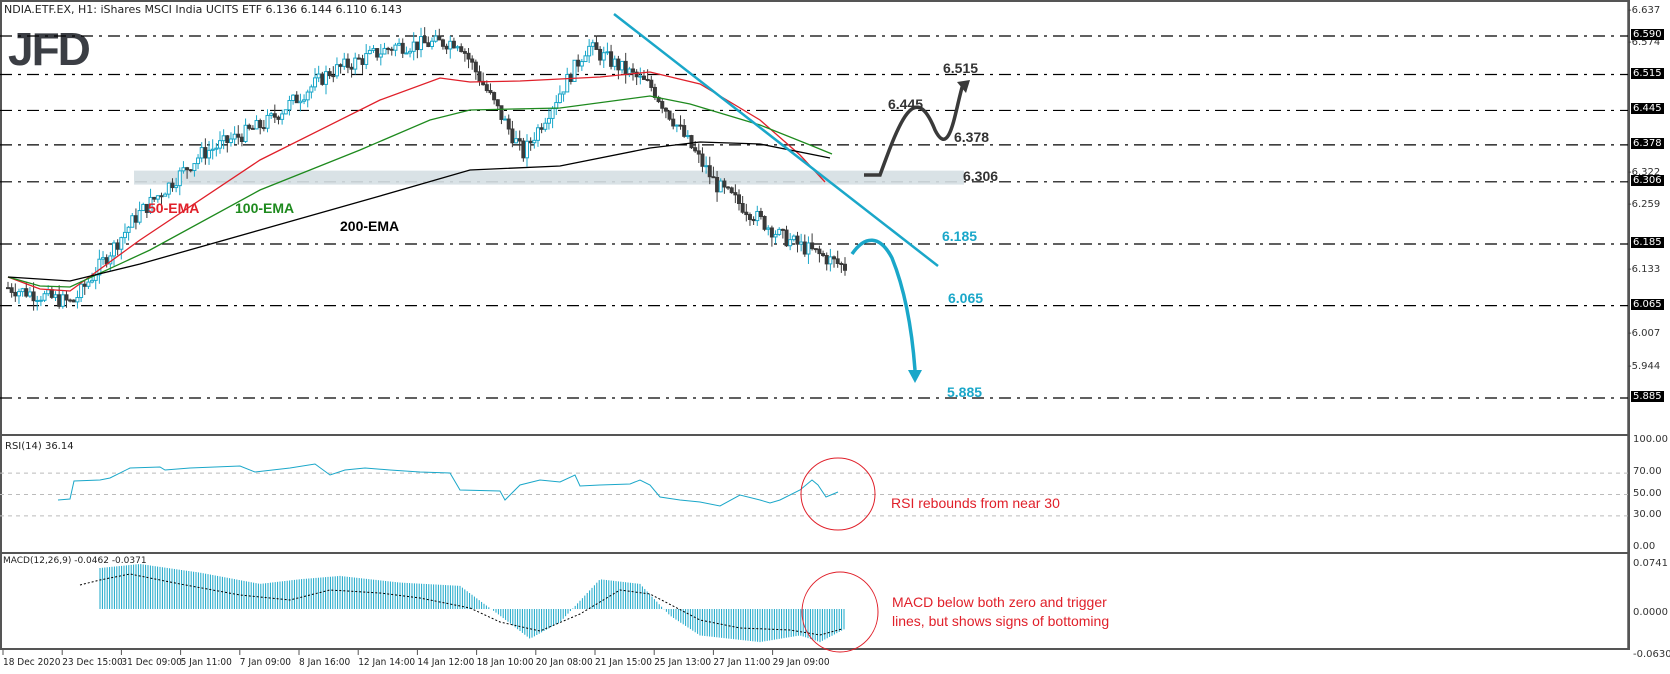 This screenshot has width=1670, height=674. I want to click on level-6378-label: 6.378, so click(972, 137).